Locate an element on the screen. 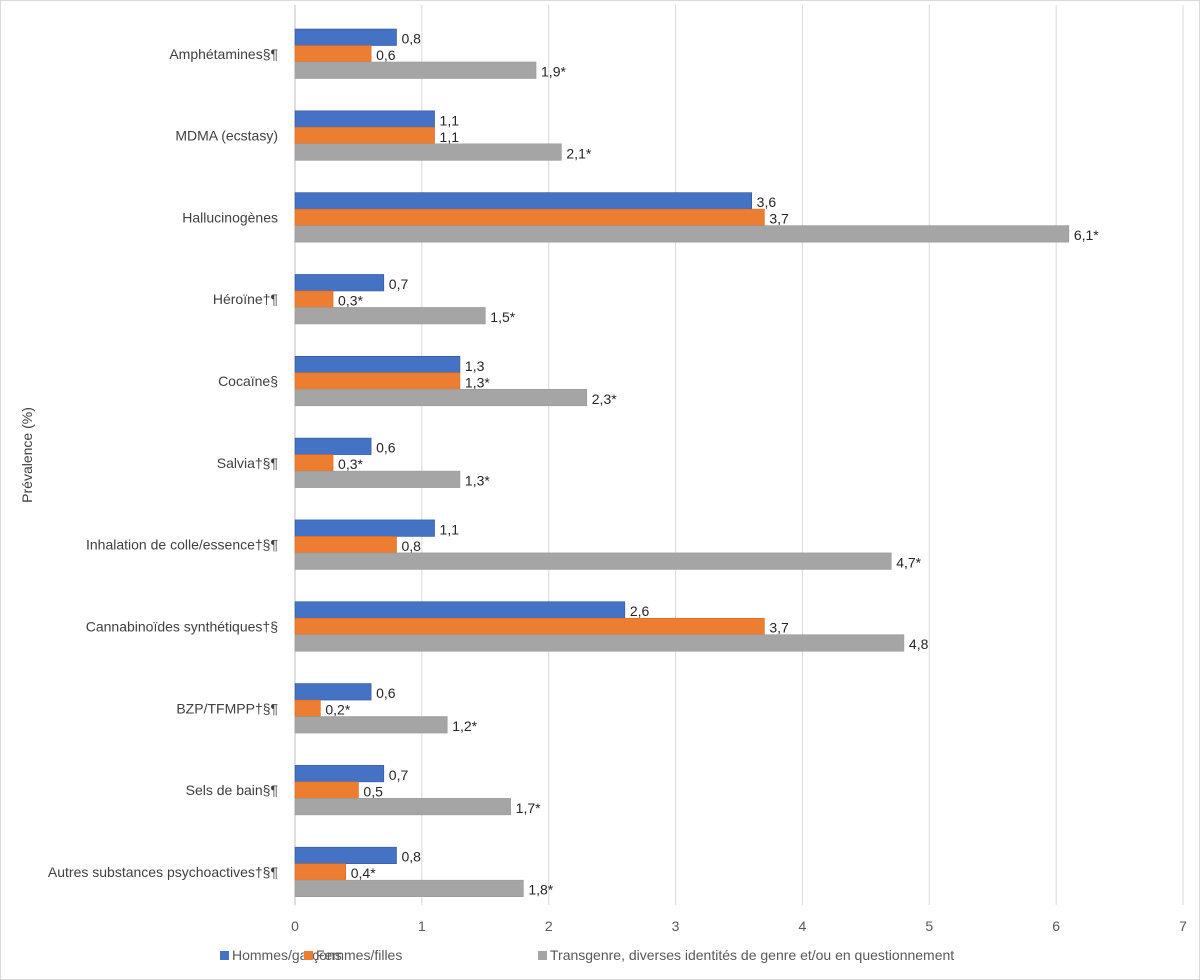 The height and width of the screenshot is (980, 1200). x-tick-label: 7 is located at coordinates (1183, 926).